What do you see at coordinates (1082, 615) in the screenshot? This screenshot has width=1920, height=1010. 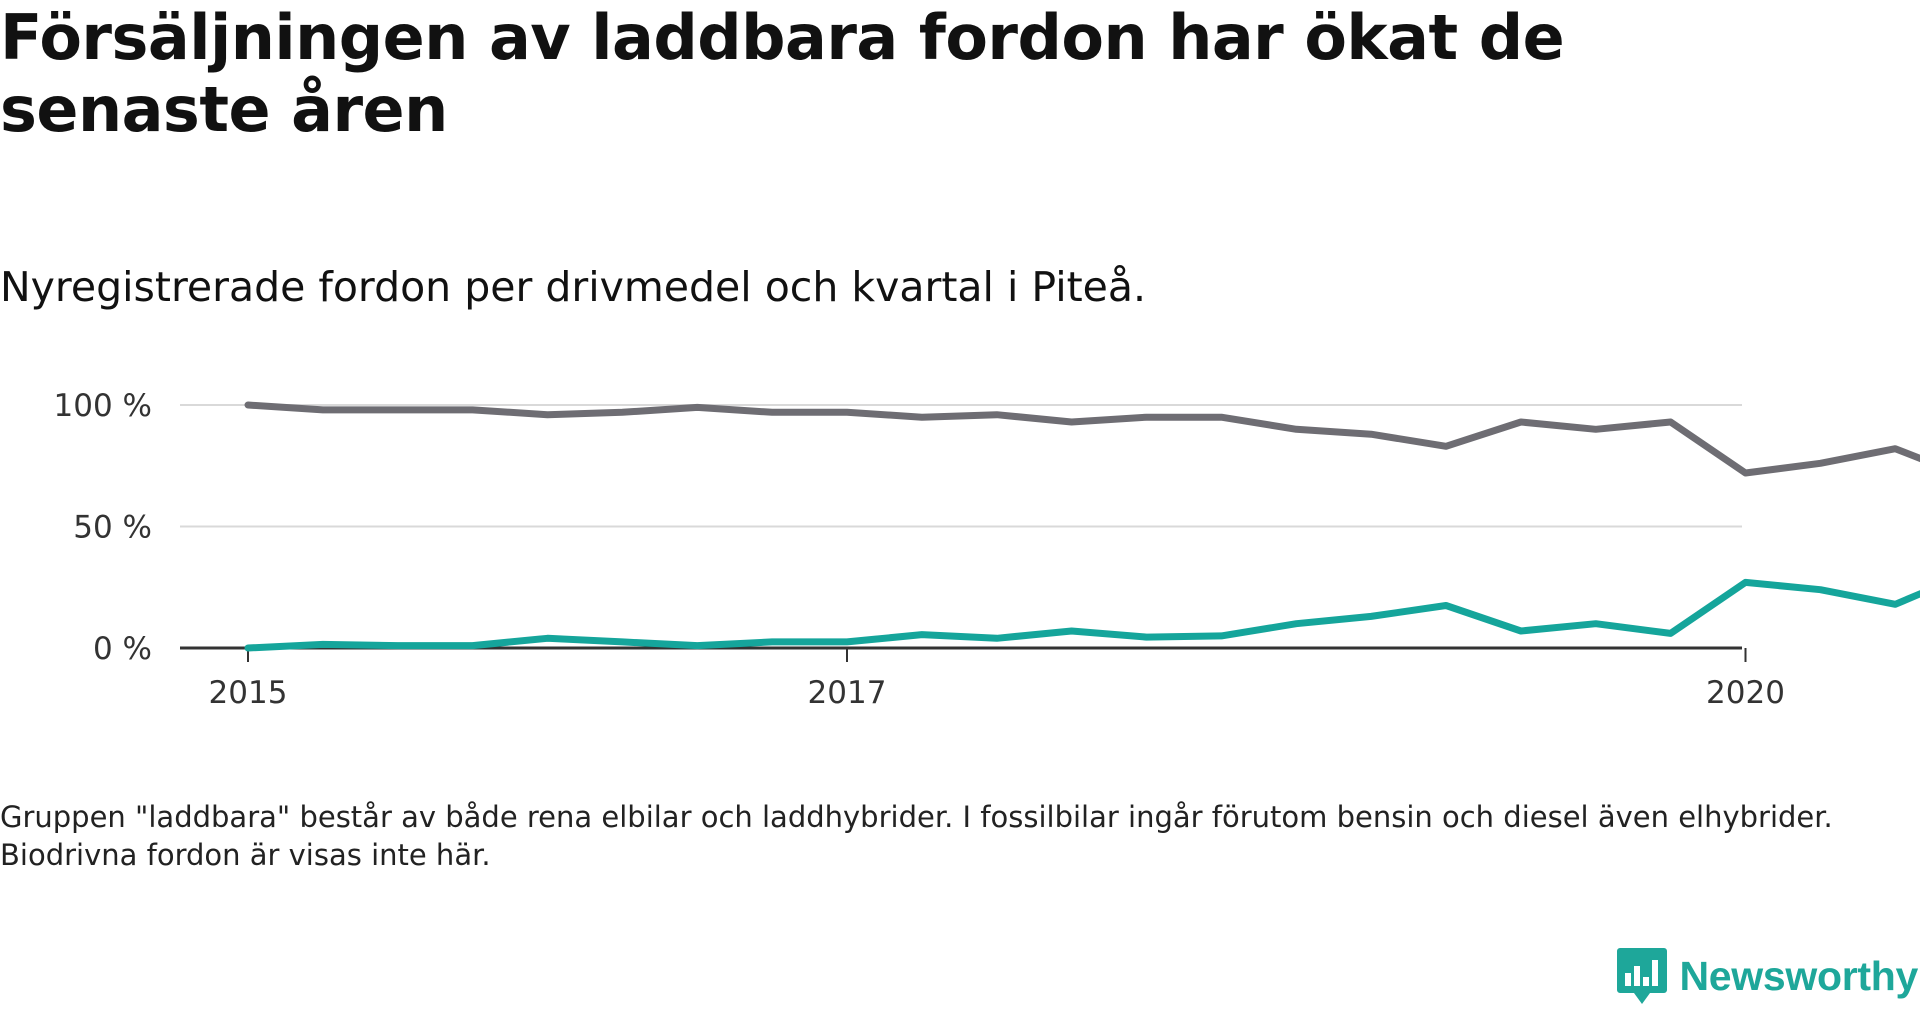 I see `series-line-laddbara` at bounding box center [1082, 615].